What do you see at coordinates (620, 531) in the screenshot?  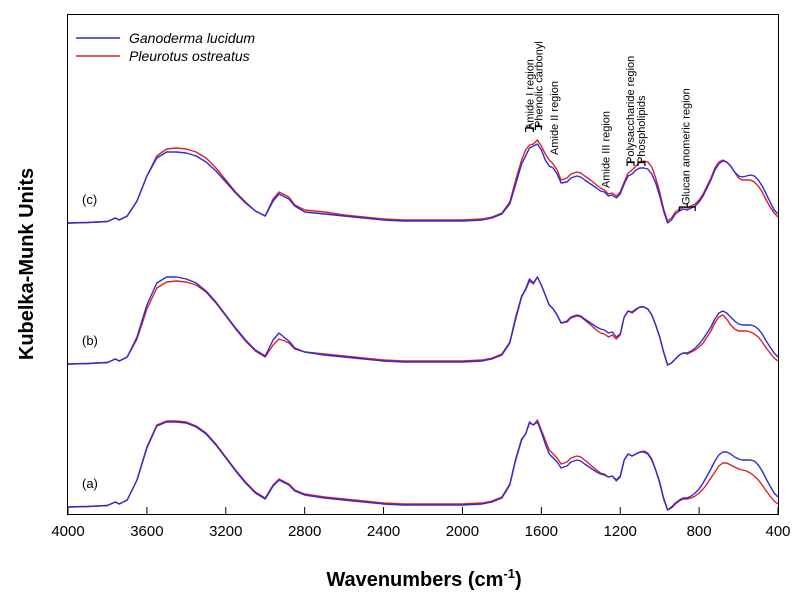 I see `x-tick-label-1200: 1200` at bounding box center [620, 531].